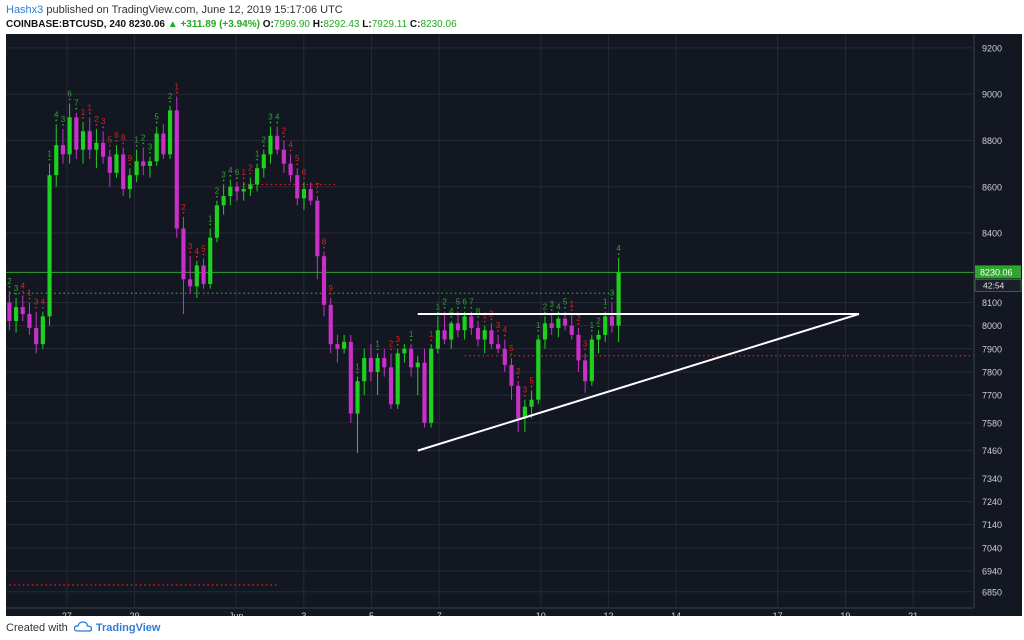 Image resolution: width=1024 pixels, height=640 pixels. I want to click on tradingview-brand: TradingView, so click(128, 628).